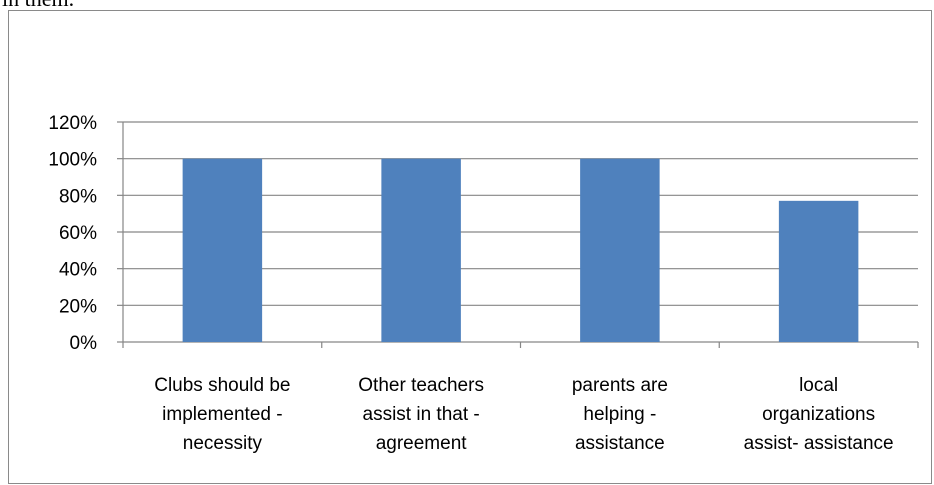 This screenshot has width=934, height=485. Describe the element at coordinates (84, 343) in the screenshot. I see `y-tick-label: 0%` at that location.